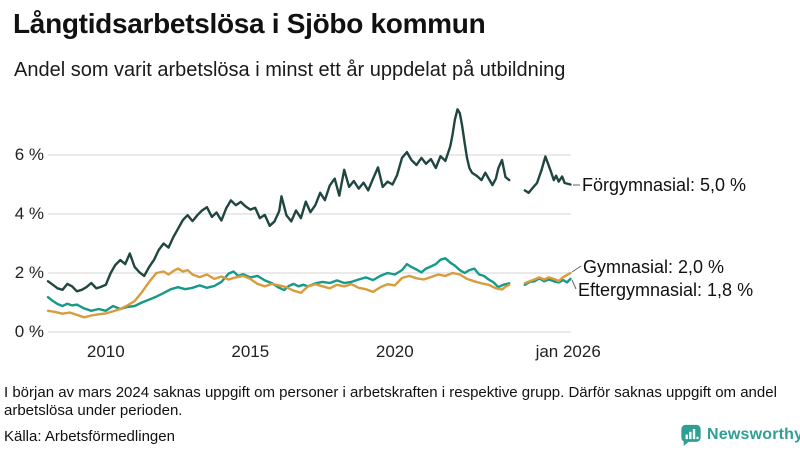 Image resolution: width=800 pixels, height=450 pixels. What do you see at coordinates (568, 351) in the screenshot?
I see `x-tick-label: jan 2026` at bounding box center [568, 351].